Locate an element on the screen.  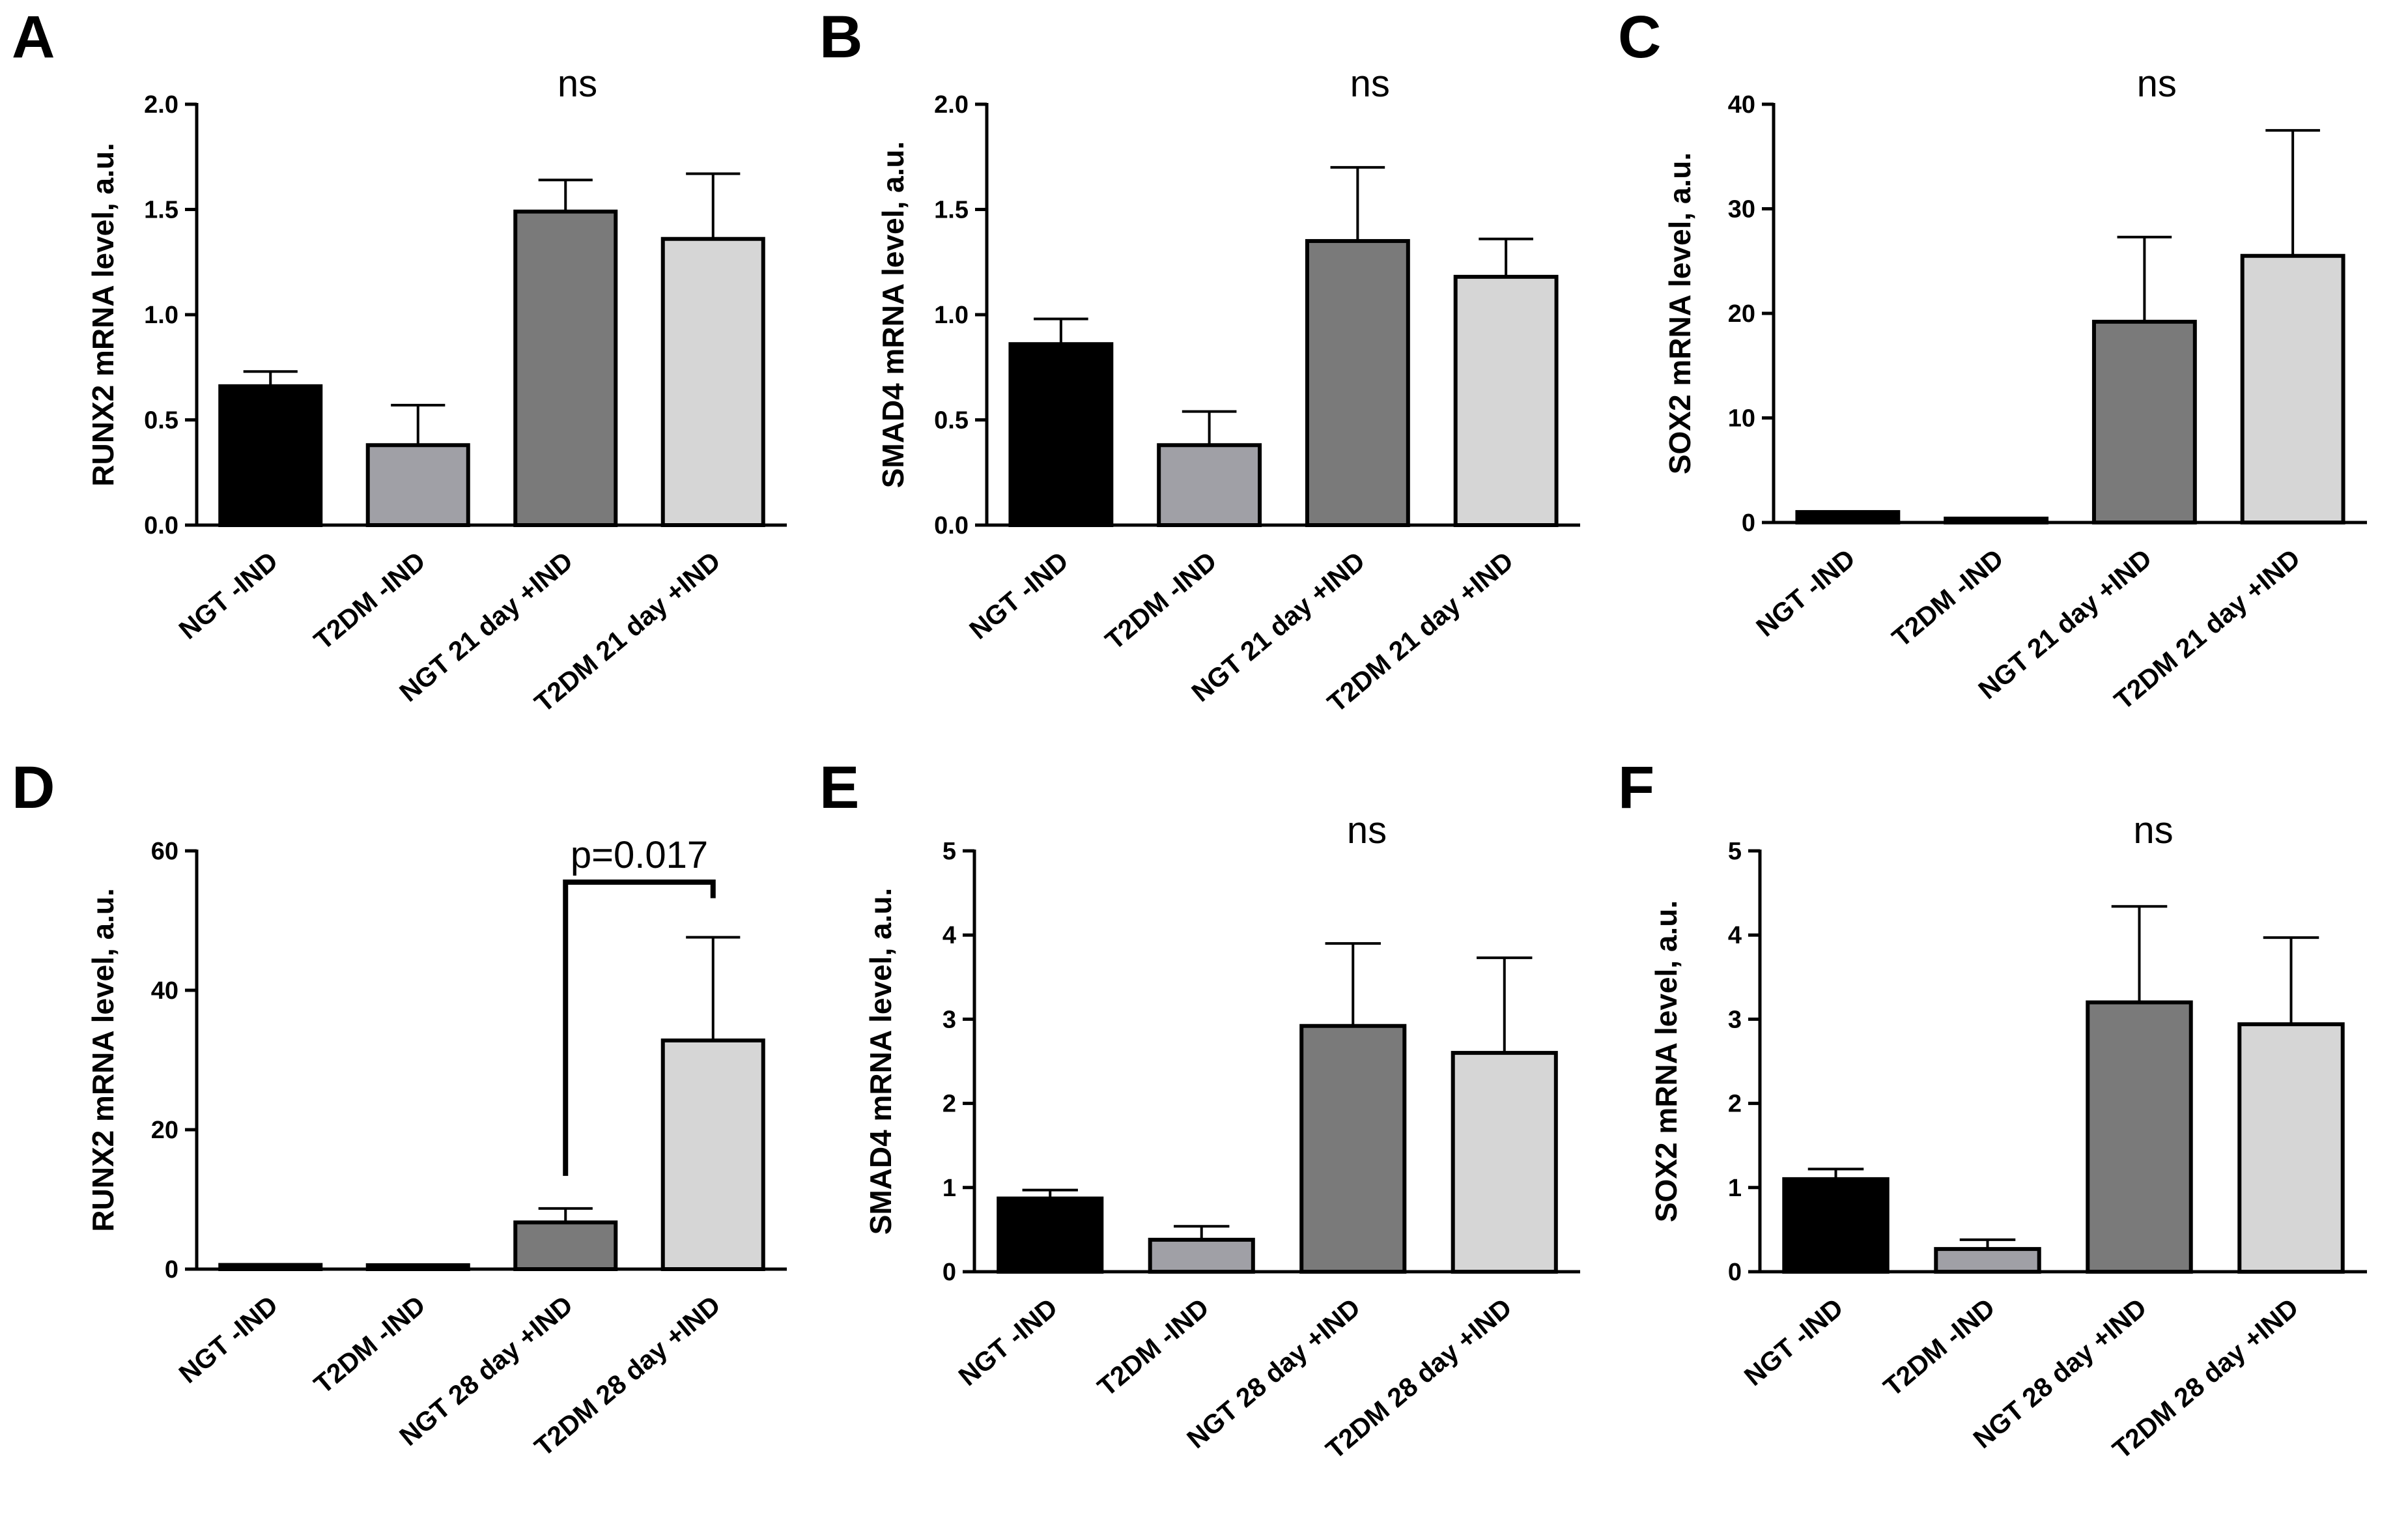
panel-letter: A is located at coordinates (33, 37).